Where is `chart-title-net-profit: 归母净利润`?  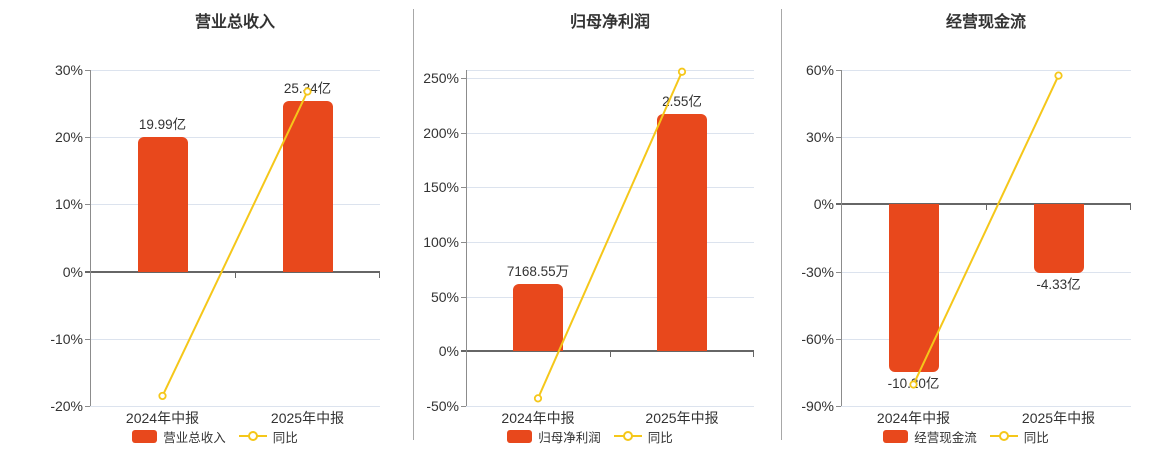
chart-title-net-profit: 归母净利润 is located at coordinates (609, 22).